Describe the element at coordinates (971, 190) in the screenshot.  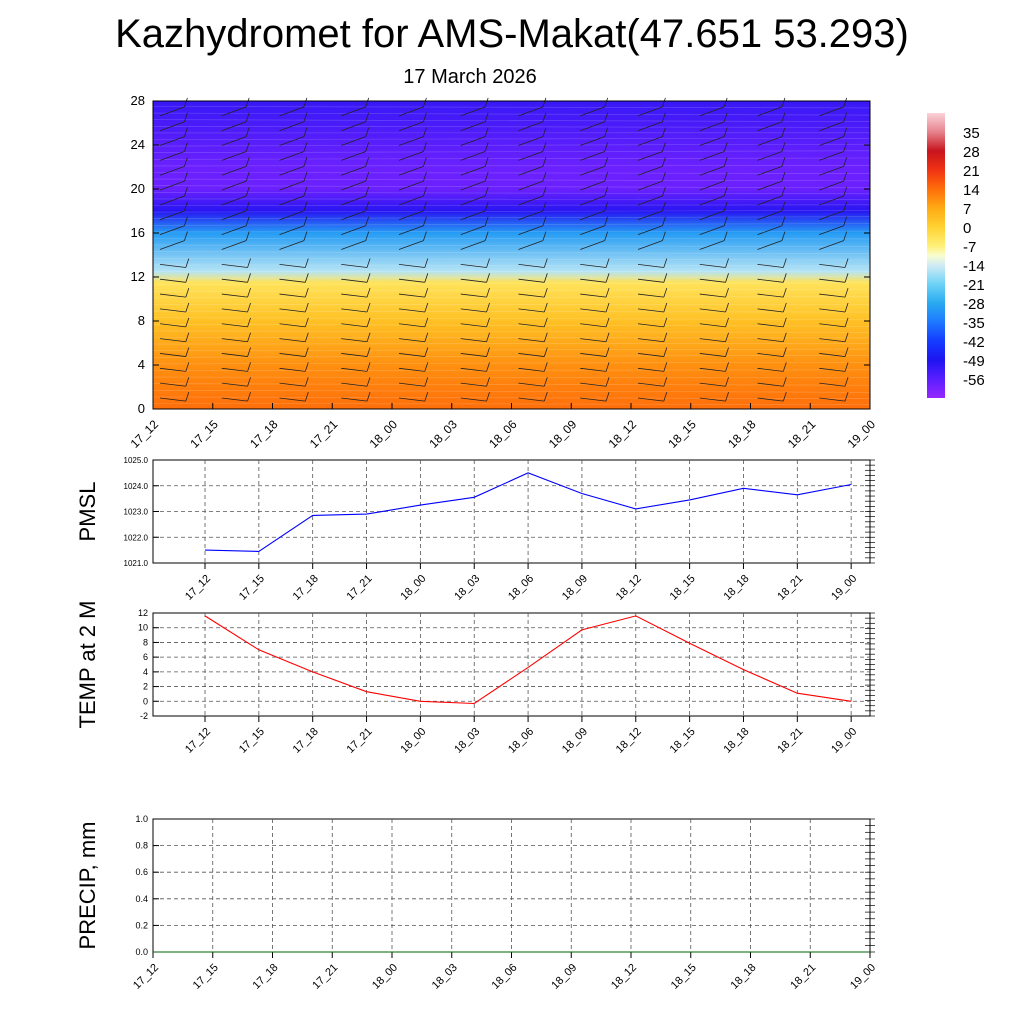
I see `colorbar-label: 14` at that location.